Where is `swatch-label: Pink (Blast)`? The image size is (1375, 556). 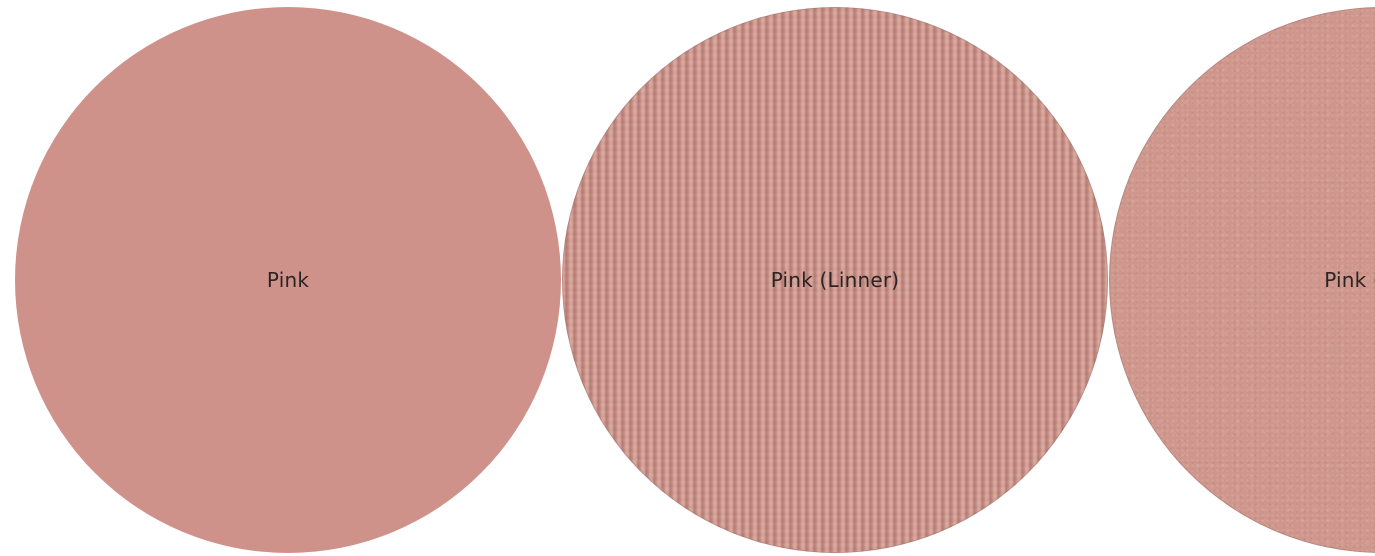 swatch-label: Pink (Blast) is located at coordinates (1349, 280).